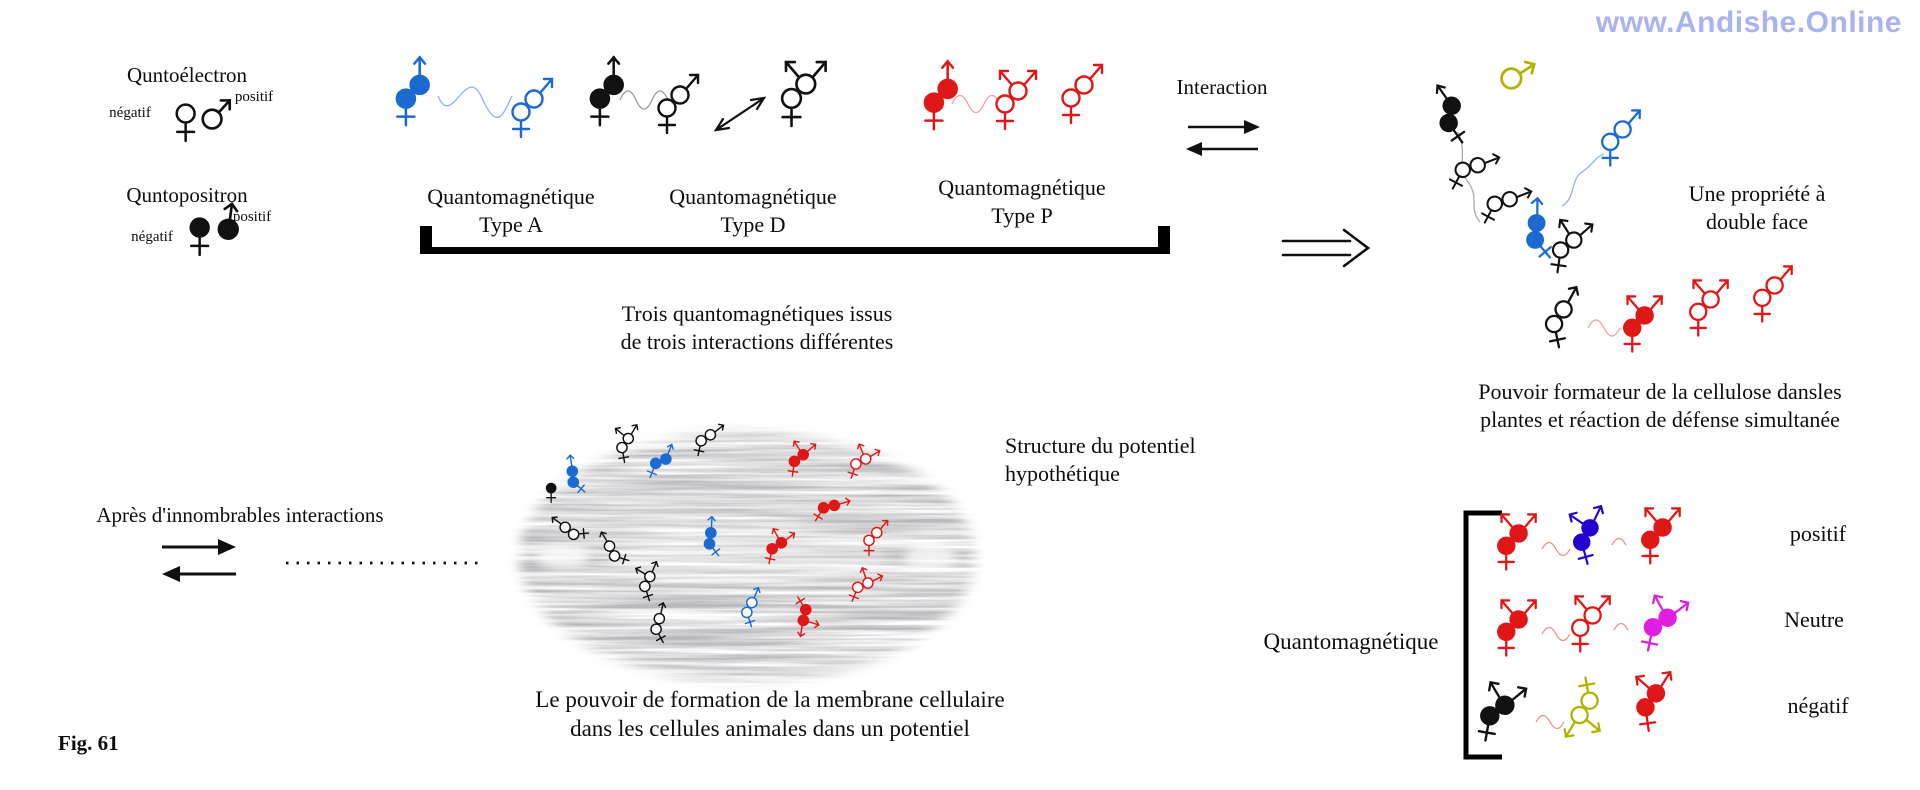  Describe the element at coordinates (753, 196) in the screenshot. I see `type-d-line1: Quantomagnétique` at that location.